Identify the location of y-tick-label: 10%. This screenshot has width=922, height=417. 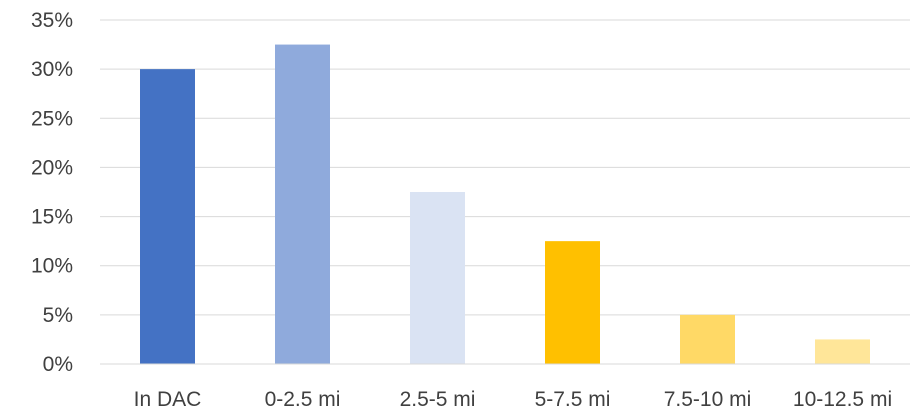
(52, 266).